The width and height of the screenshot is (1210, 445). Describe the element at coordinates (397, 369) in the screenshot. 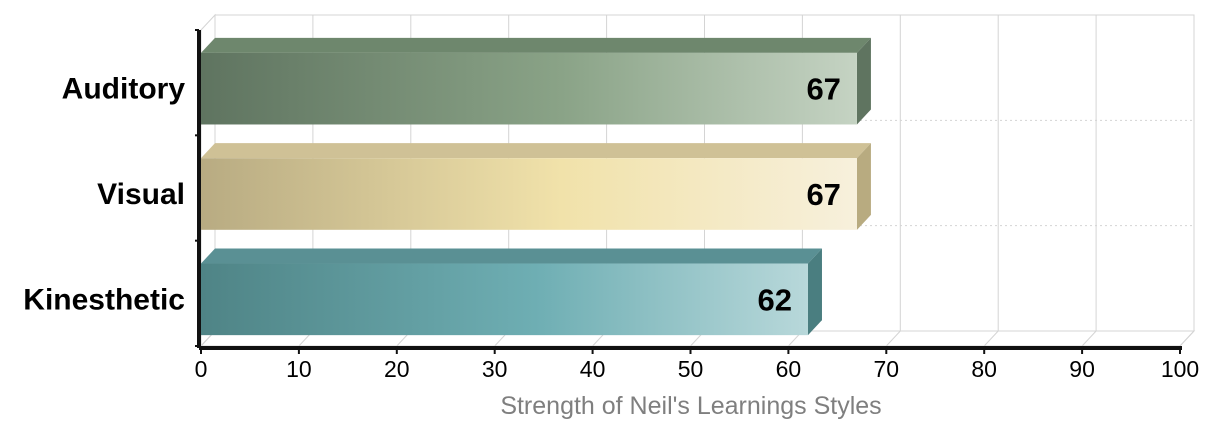

I see `x-tick-label: 20` at that location.